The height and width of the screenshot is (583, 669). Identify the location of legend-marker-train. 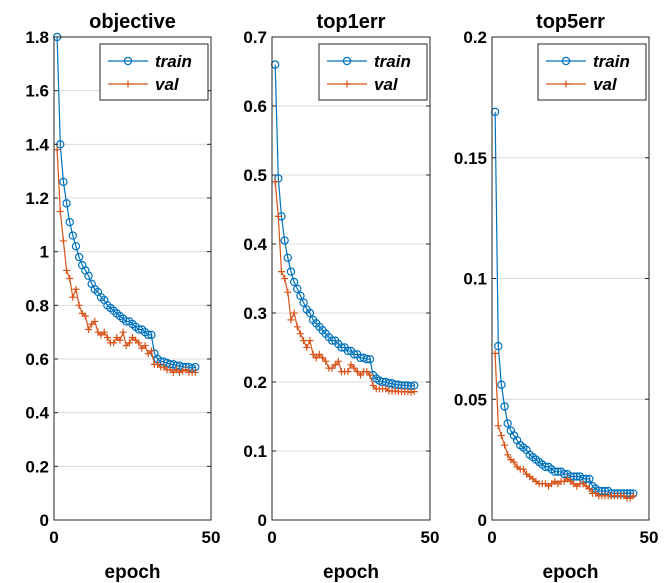
(347, 61).